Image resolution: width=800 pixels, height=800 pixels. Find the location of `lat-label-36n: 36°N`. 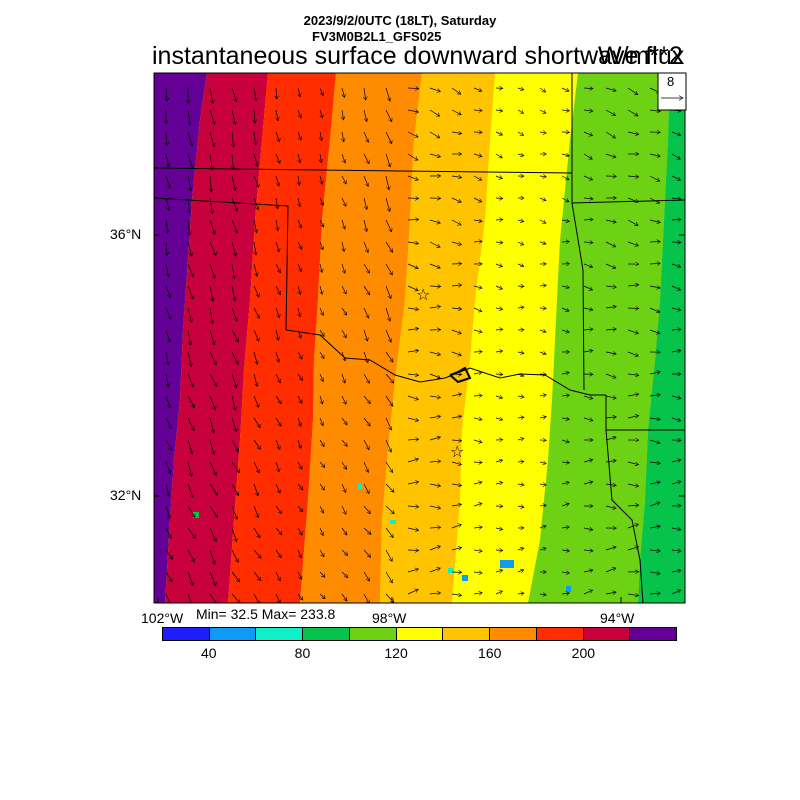

lat-label-36n: 36°N is located at coordinates (126, 234).